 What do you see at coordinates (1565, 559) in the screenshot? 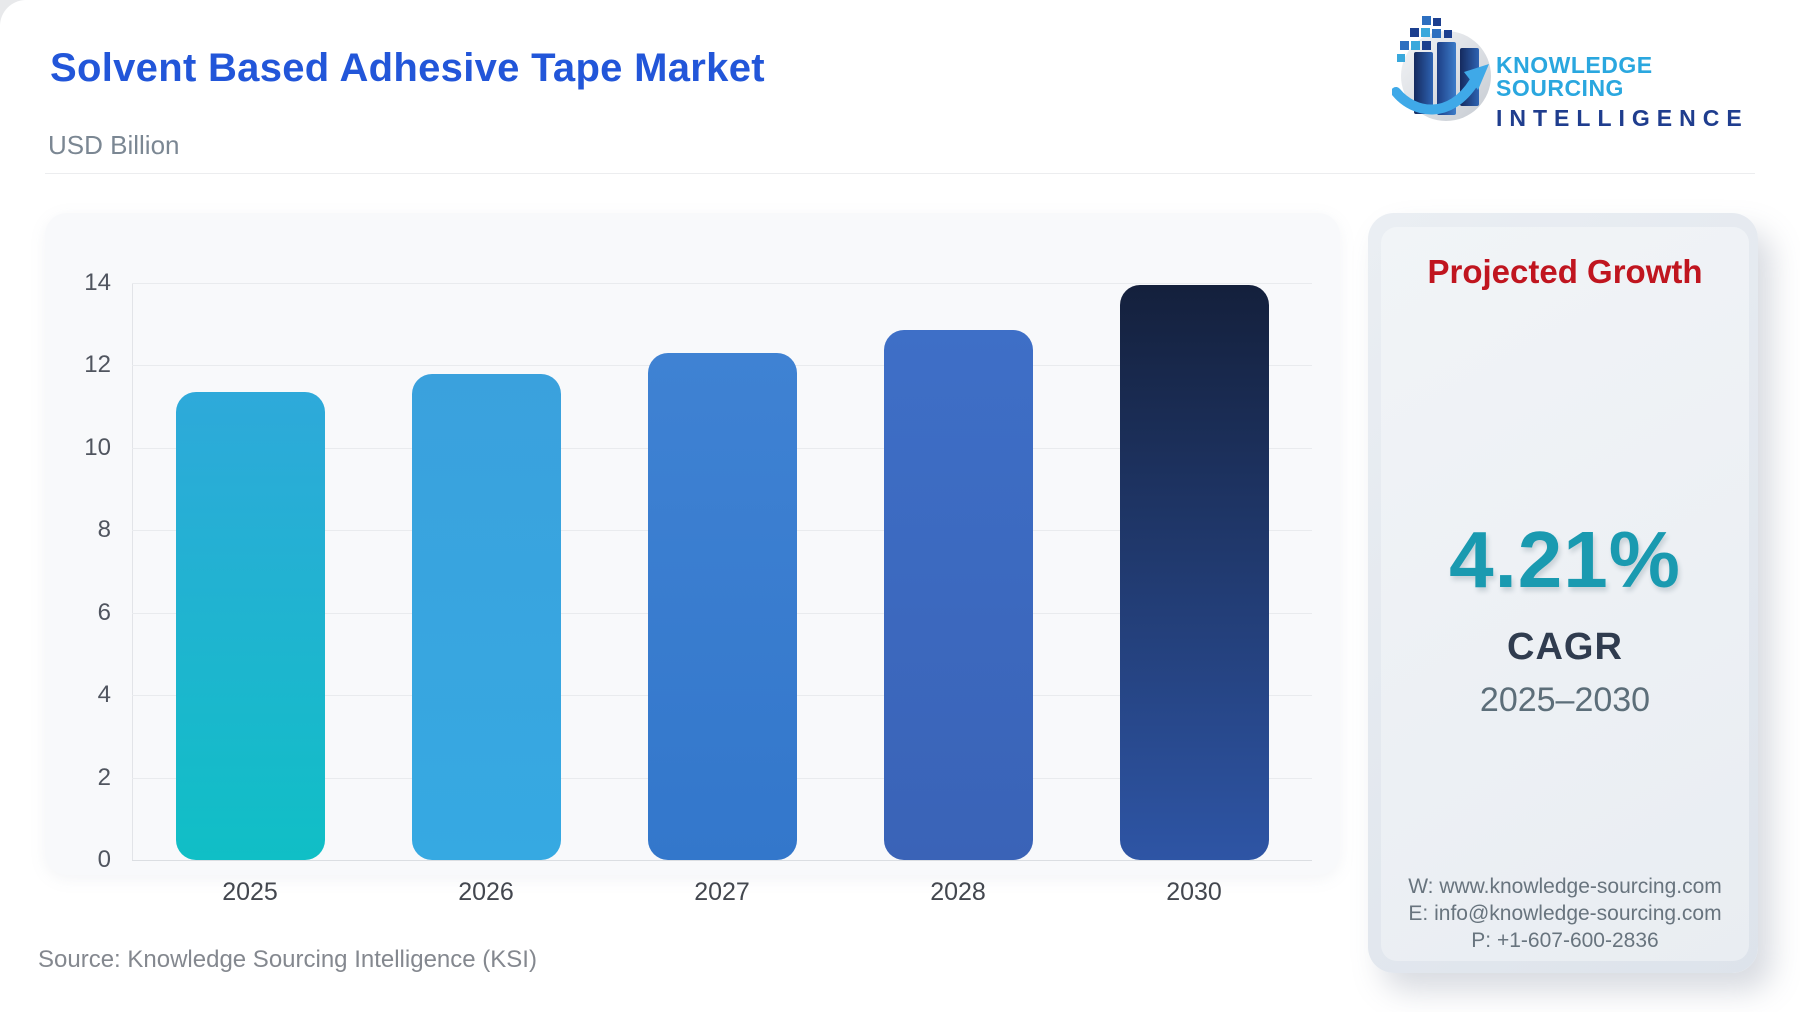
I see `cagr-value: 4.21%` at bounding box center [1565, 559].